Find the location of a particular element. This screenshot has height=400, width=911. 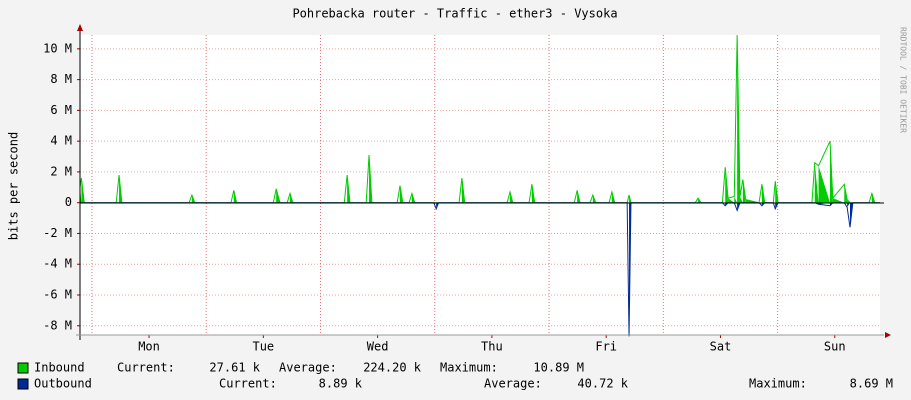

stat-value: 27.61 k is located at coordinates (234, 368).